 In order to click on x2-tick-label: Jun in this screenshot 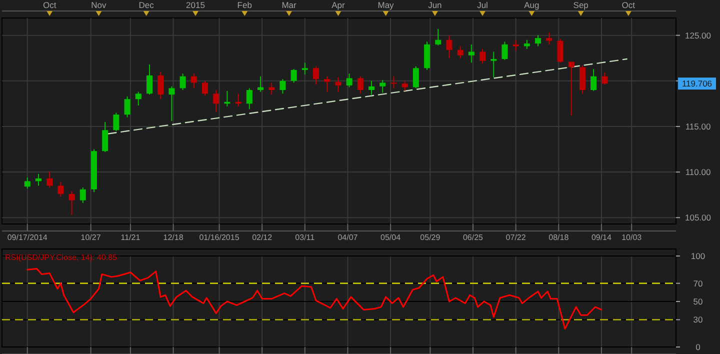, I will do `click(435, 5)`.